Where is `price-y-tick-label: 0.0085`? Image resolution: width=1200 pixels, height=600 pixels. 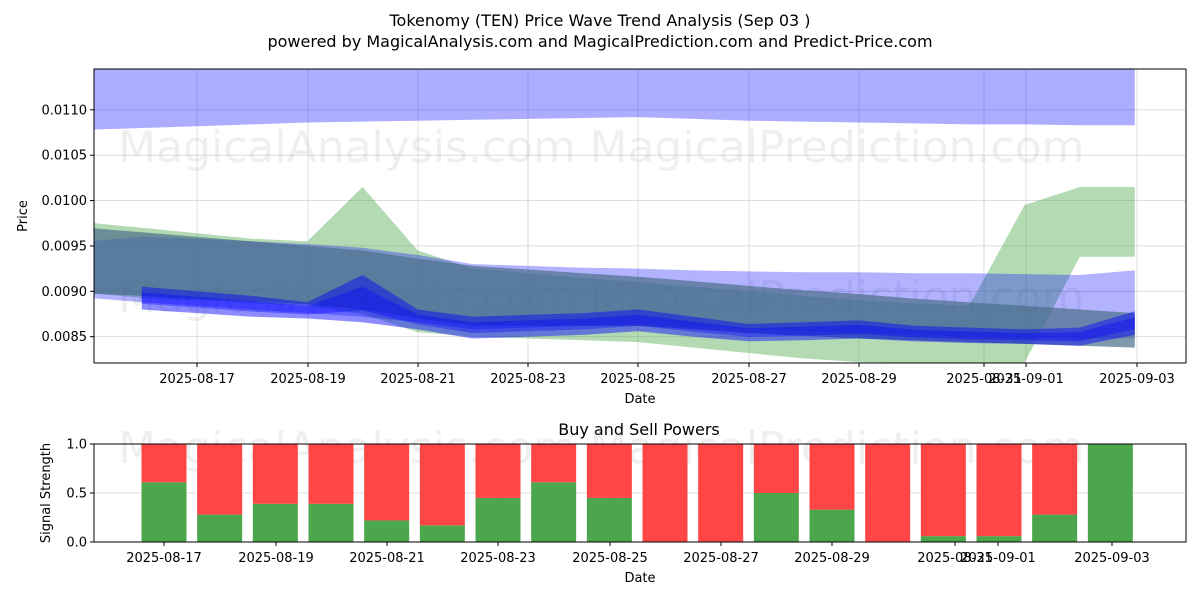
price-y-tick-label: 0.0085 is located at coordinates (65, 337).